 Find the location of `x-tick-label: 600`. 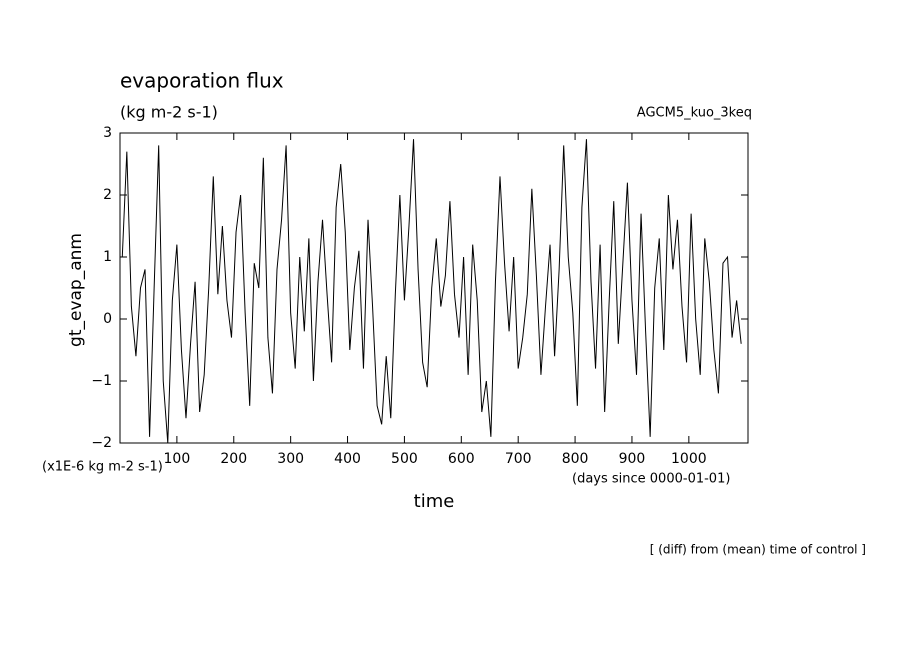

x-tick-label: 600 is located at coordinates (461, 459).